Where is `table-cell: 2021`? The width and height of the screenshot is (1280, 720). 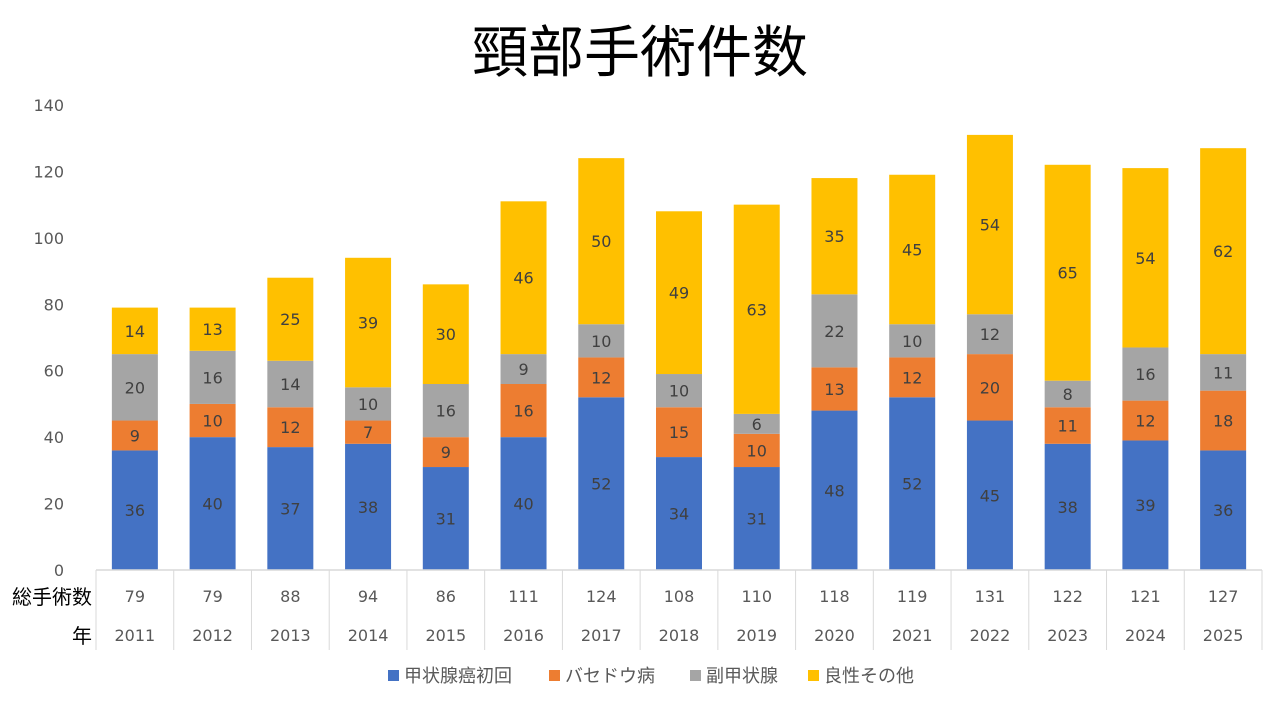 table-cell: 2021 is located at coordinates (912, 635).